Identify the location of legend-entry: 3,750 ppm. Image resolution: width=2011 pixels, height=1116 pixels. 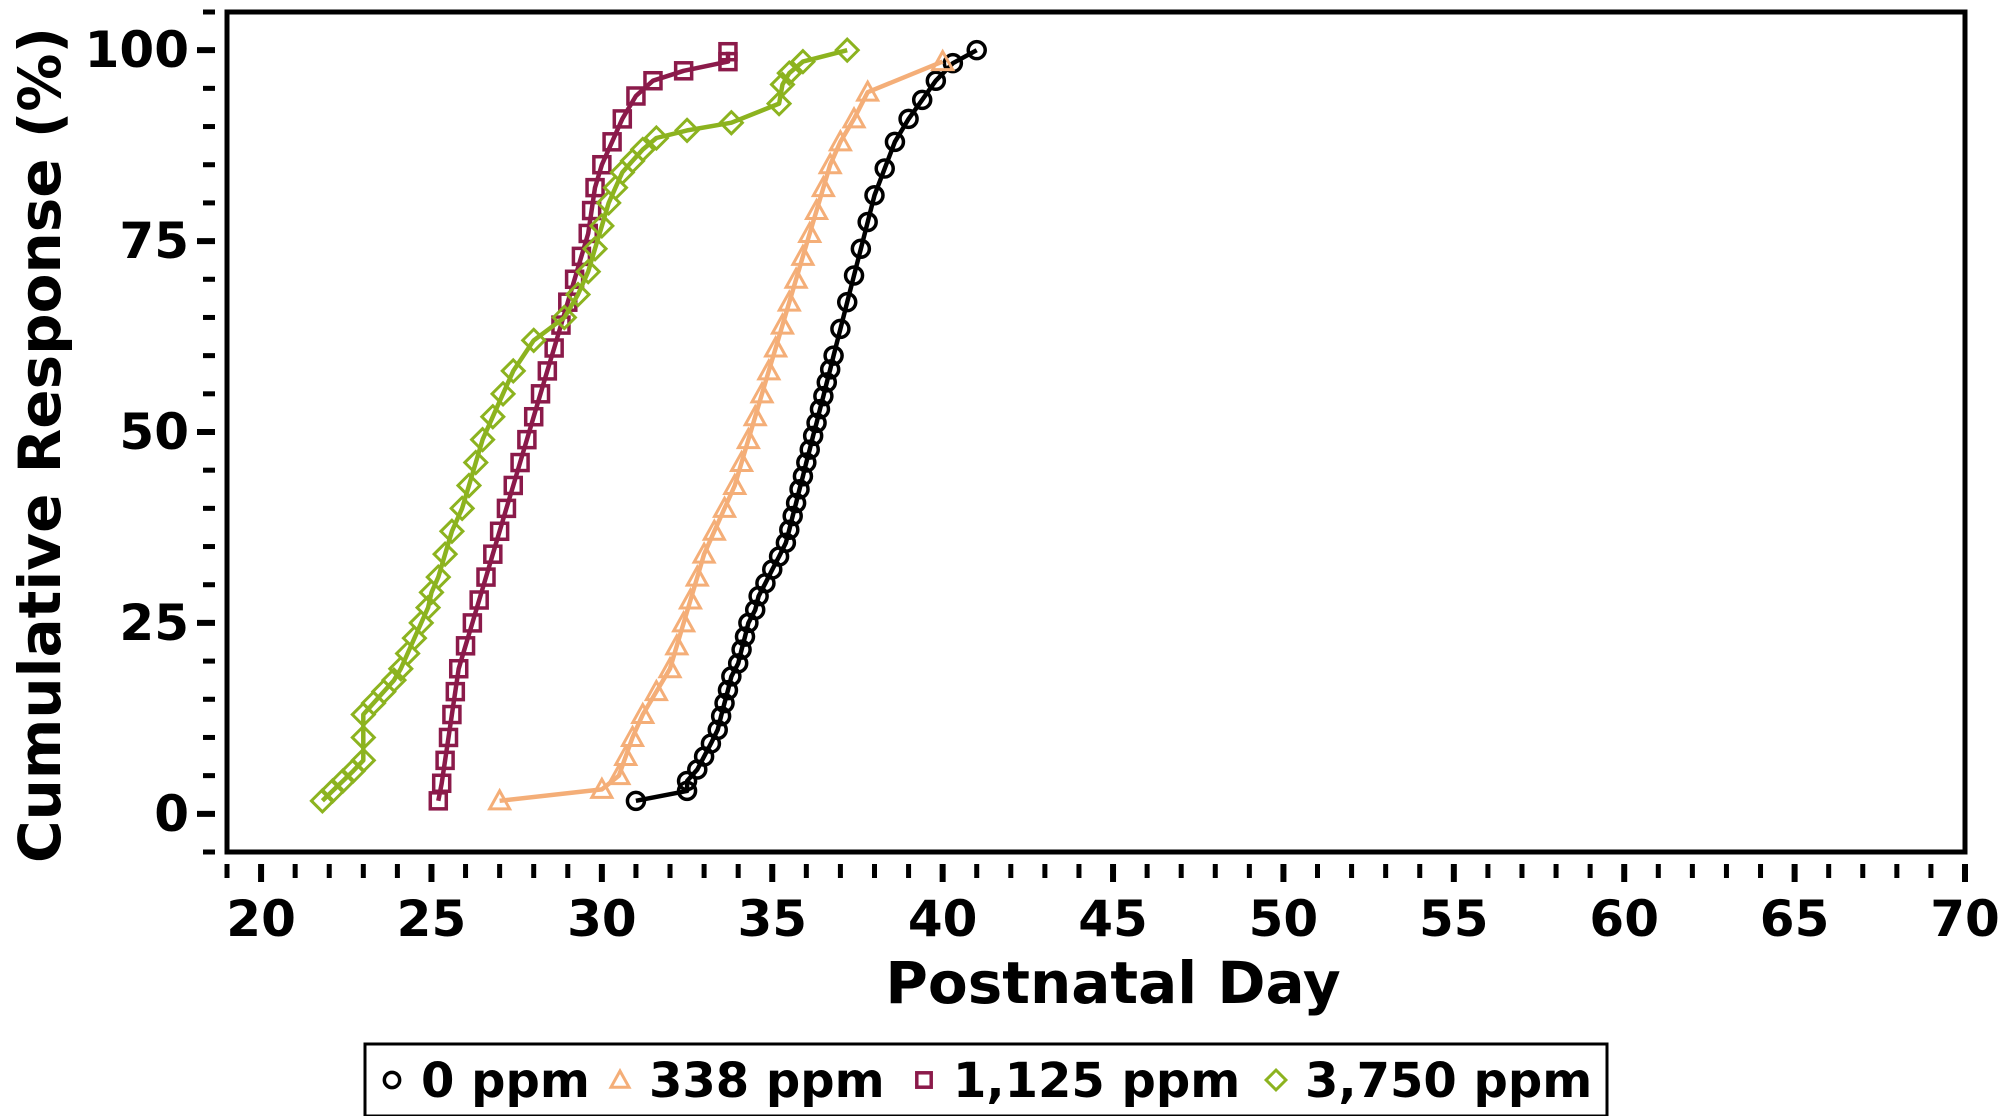
(1427, 1081).